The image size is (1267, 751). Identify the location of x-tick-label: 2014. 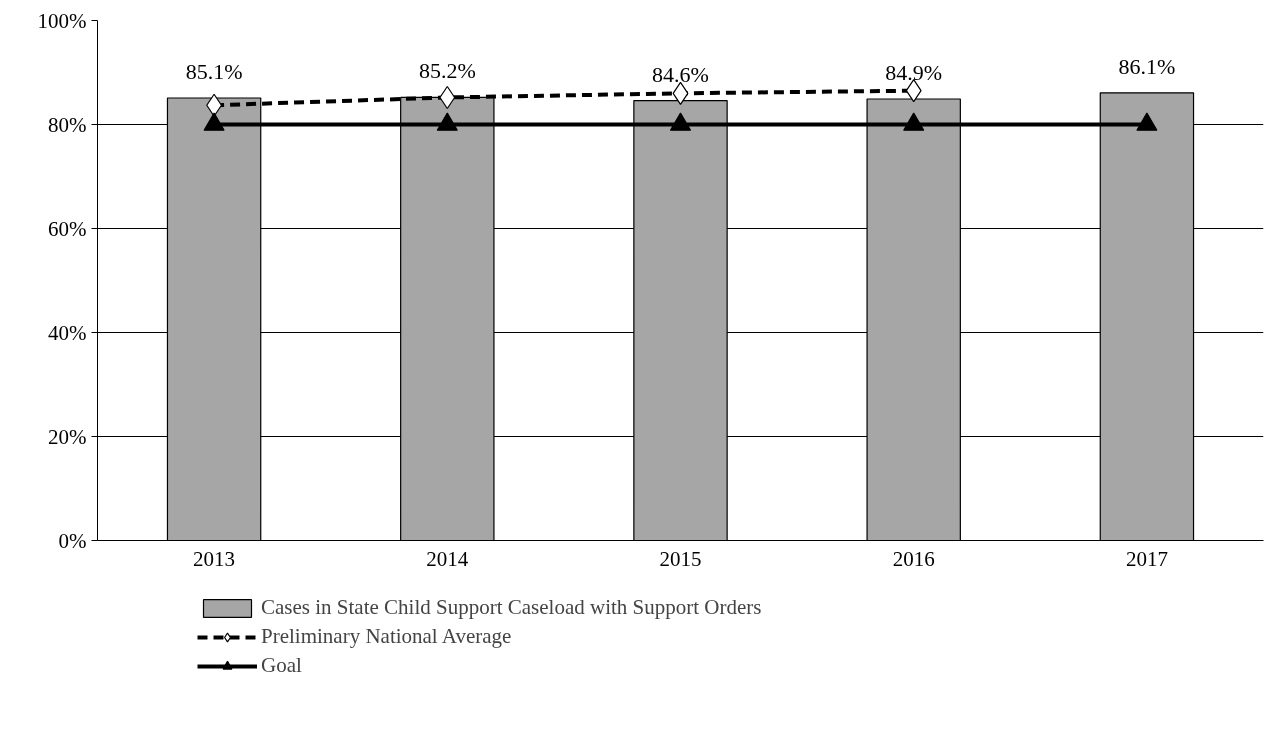
(447, 558).